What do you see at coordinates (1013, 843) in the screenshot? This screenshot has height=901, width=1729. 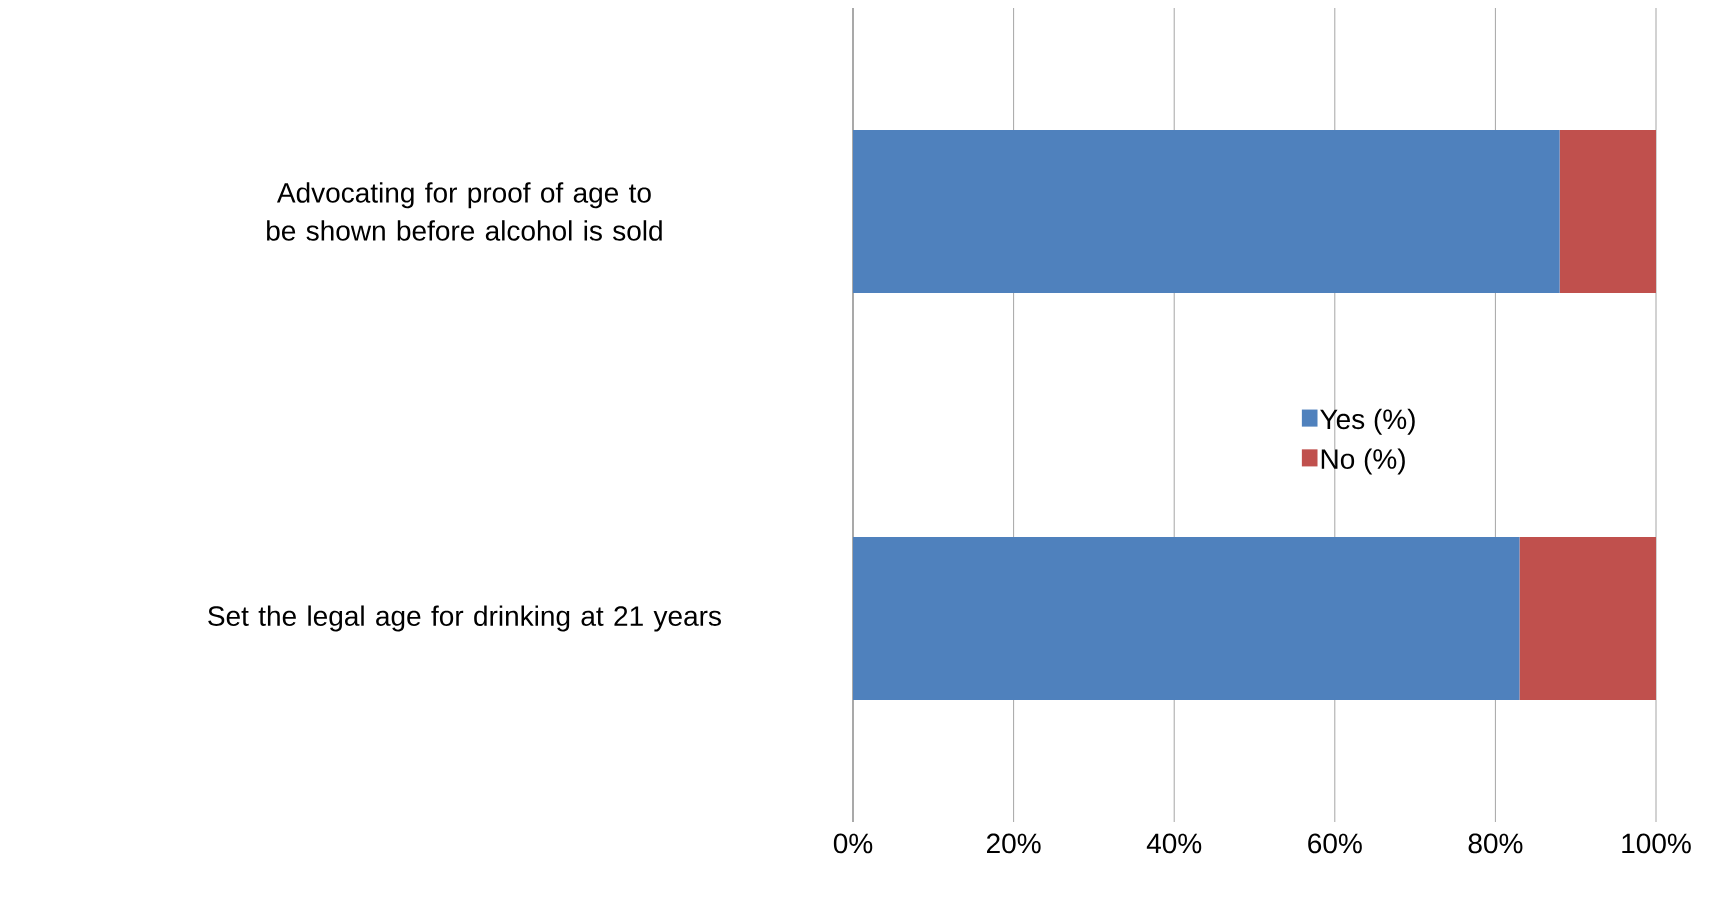 I see `x-tick-label: 20%` at bounding box center [1013, 843].